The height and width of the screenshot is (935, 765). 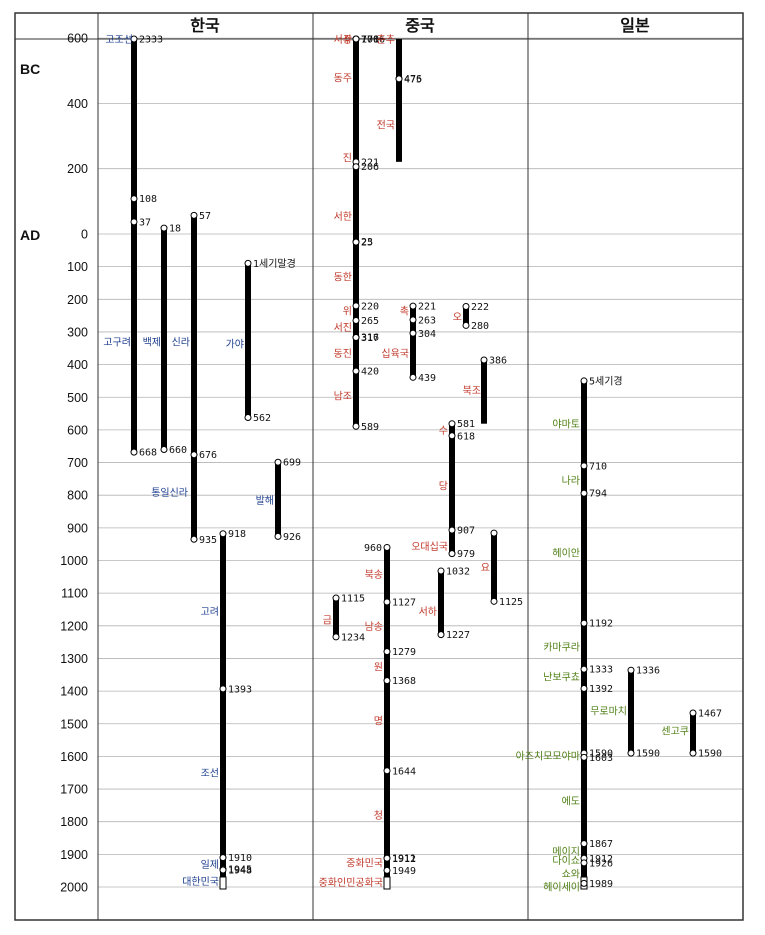 What do you see at coordinates (566, 861) in the screenshot?
I see `dynasty-label-japan: 다이쇼` at bounding box center [566, 861].